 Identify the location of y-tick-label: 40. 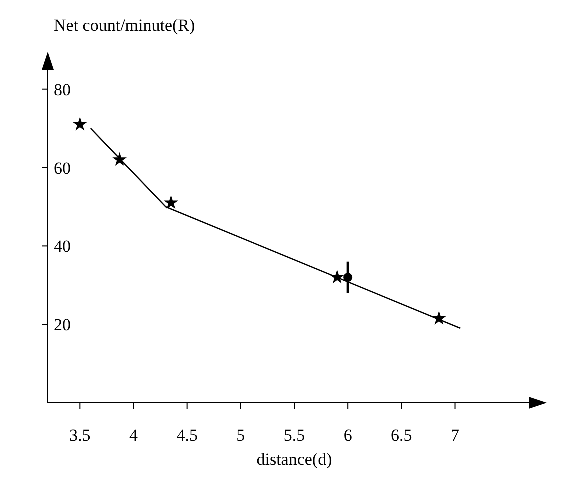
(62, 246).